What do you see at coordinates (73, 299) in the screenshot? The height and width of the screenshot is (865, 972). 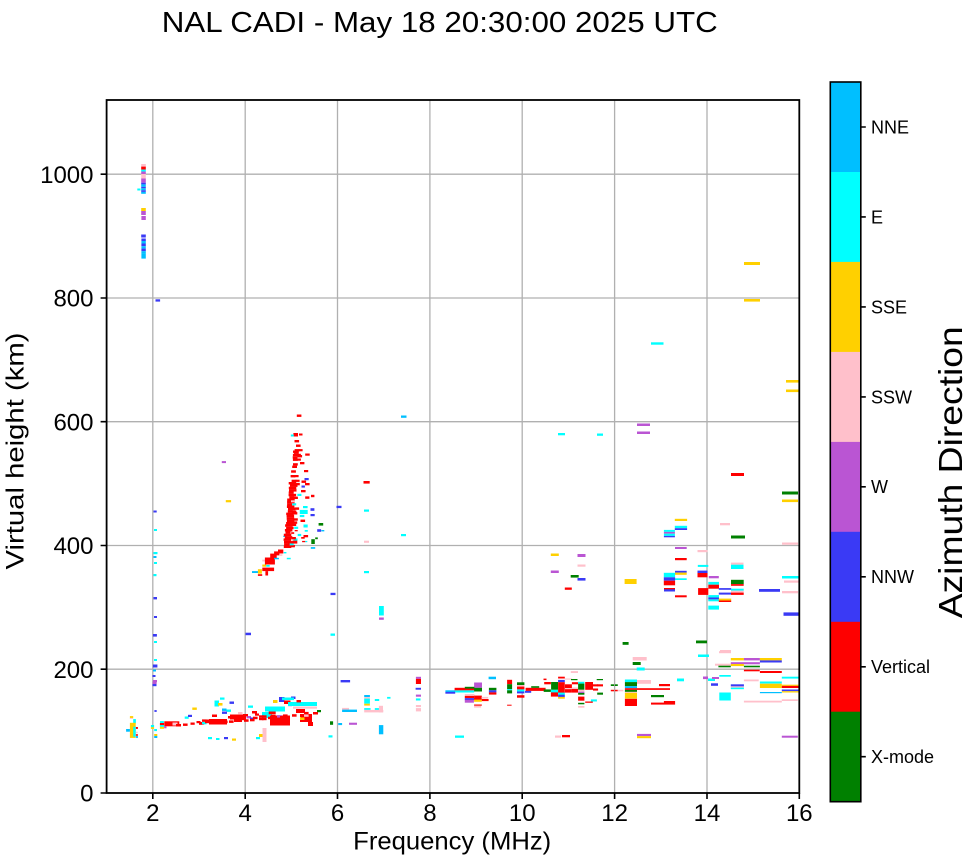 I see `svg-text: 800` at bounding box center [73, 299].